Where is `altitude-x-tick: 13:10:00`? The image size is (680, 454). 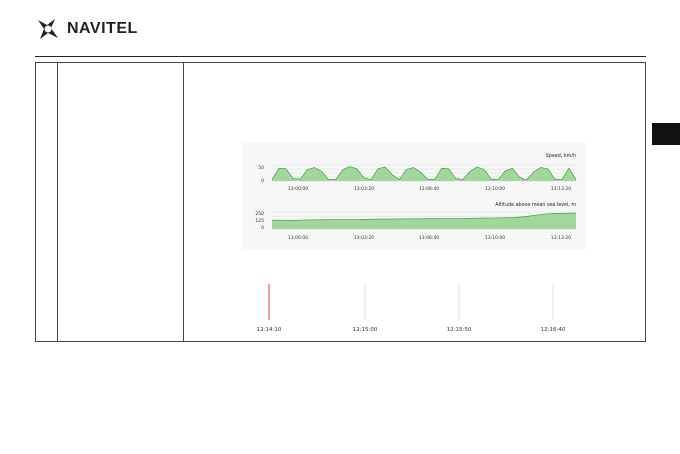
altitude-x-tick: 13:10:00 is located at coordinates (495, 238).